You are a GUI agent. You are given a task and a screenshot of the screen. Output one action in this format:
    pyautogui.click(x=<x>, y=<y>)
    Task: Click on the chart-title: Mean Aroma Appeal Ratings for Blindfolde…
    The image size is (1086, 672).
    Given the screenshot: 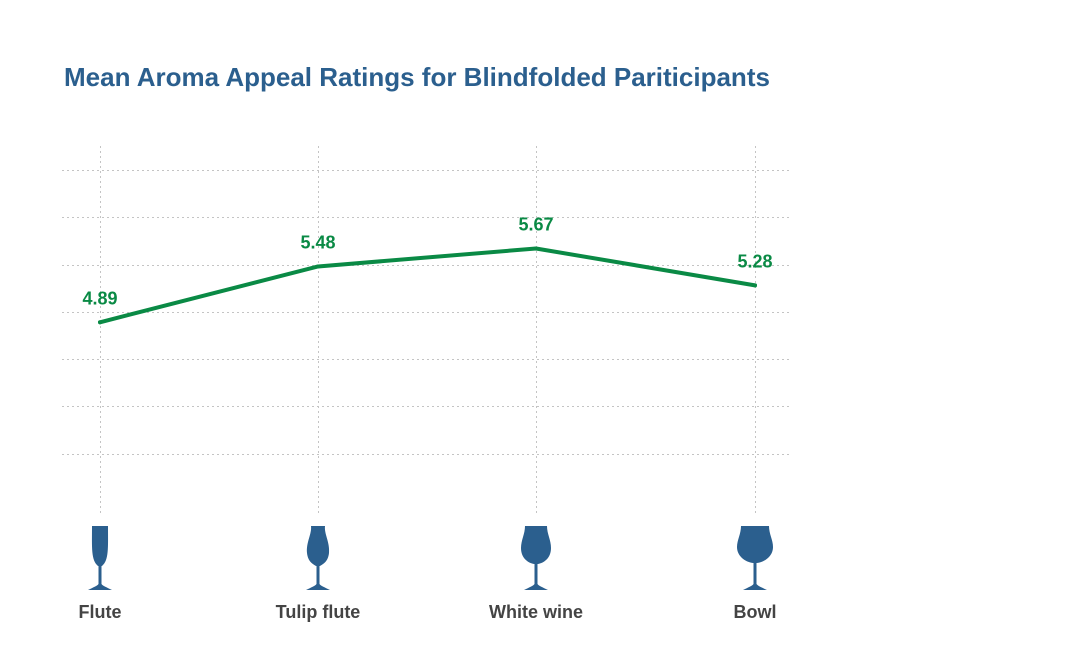 What is the action you would take?
    pyautogui.click(x=417, y=77)
    